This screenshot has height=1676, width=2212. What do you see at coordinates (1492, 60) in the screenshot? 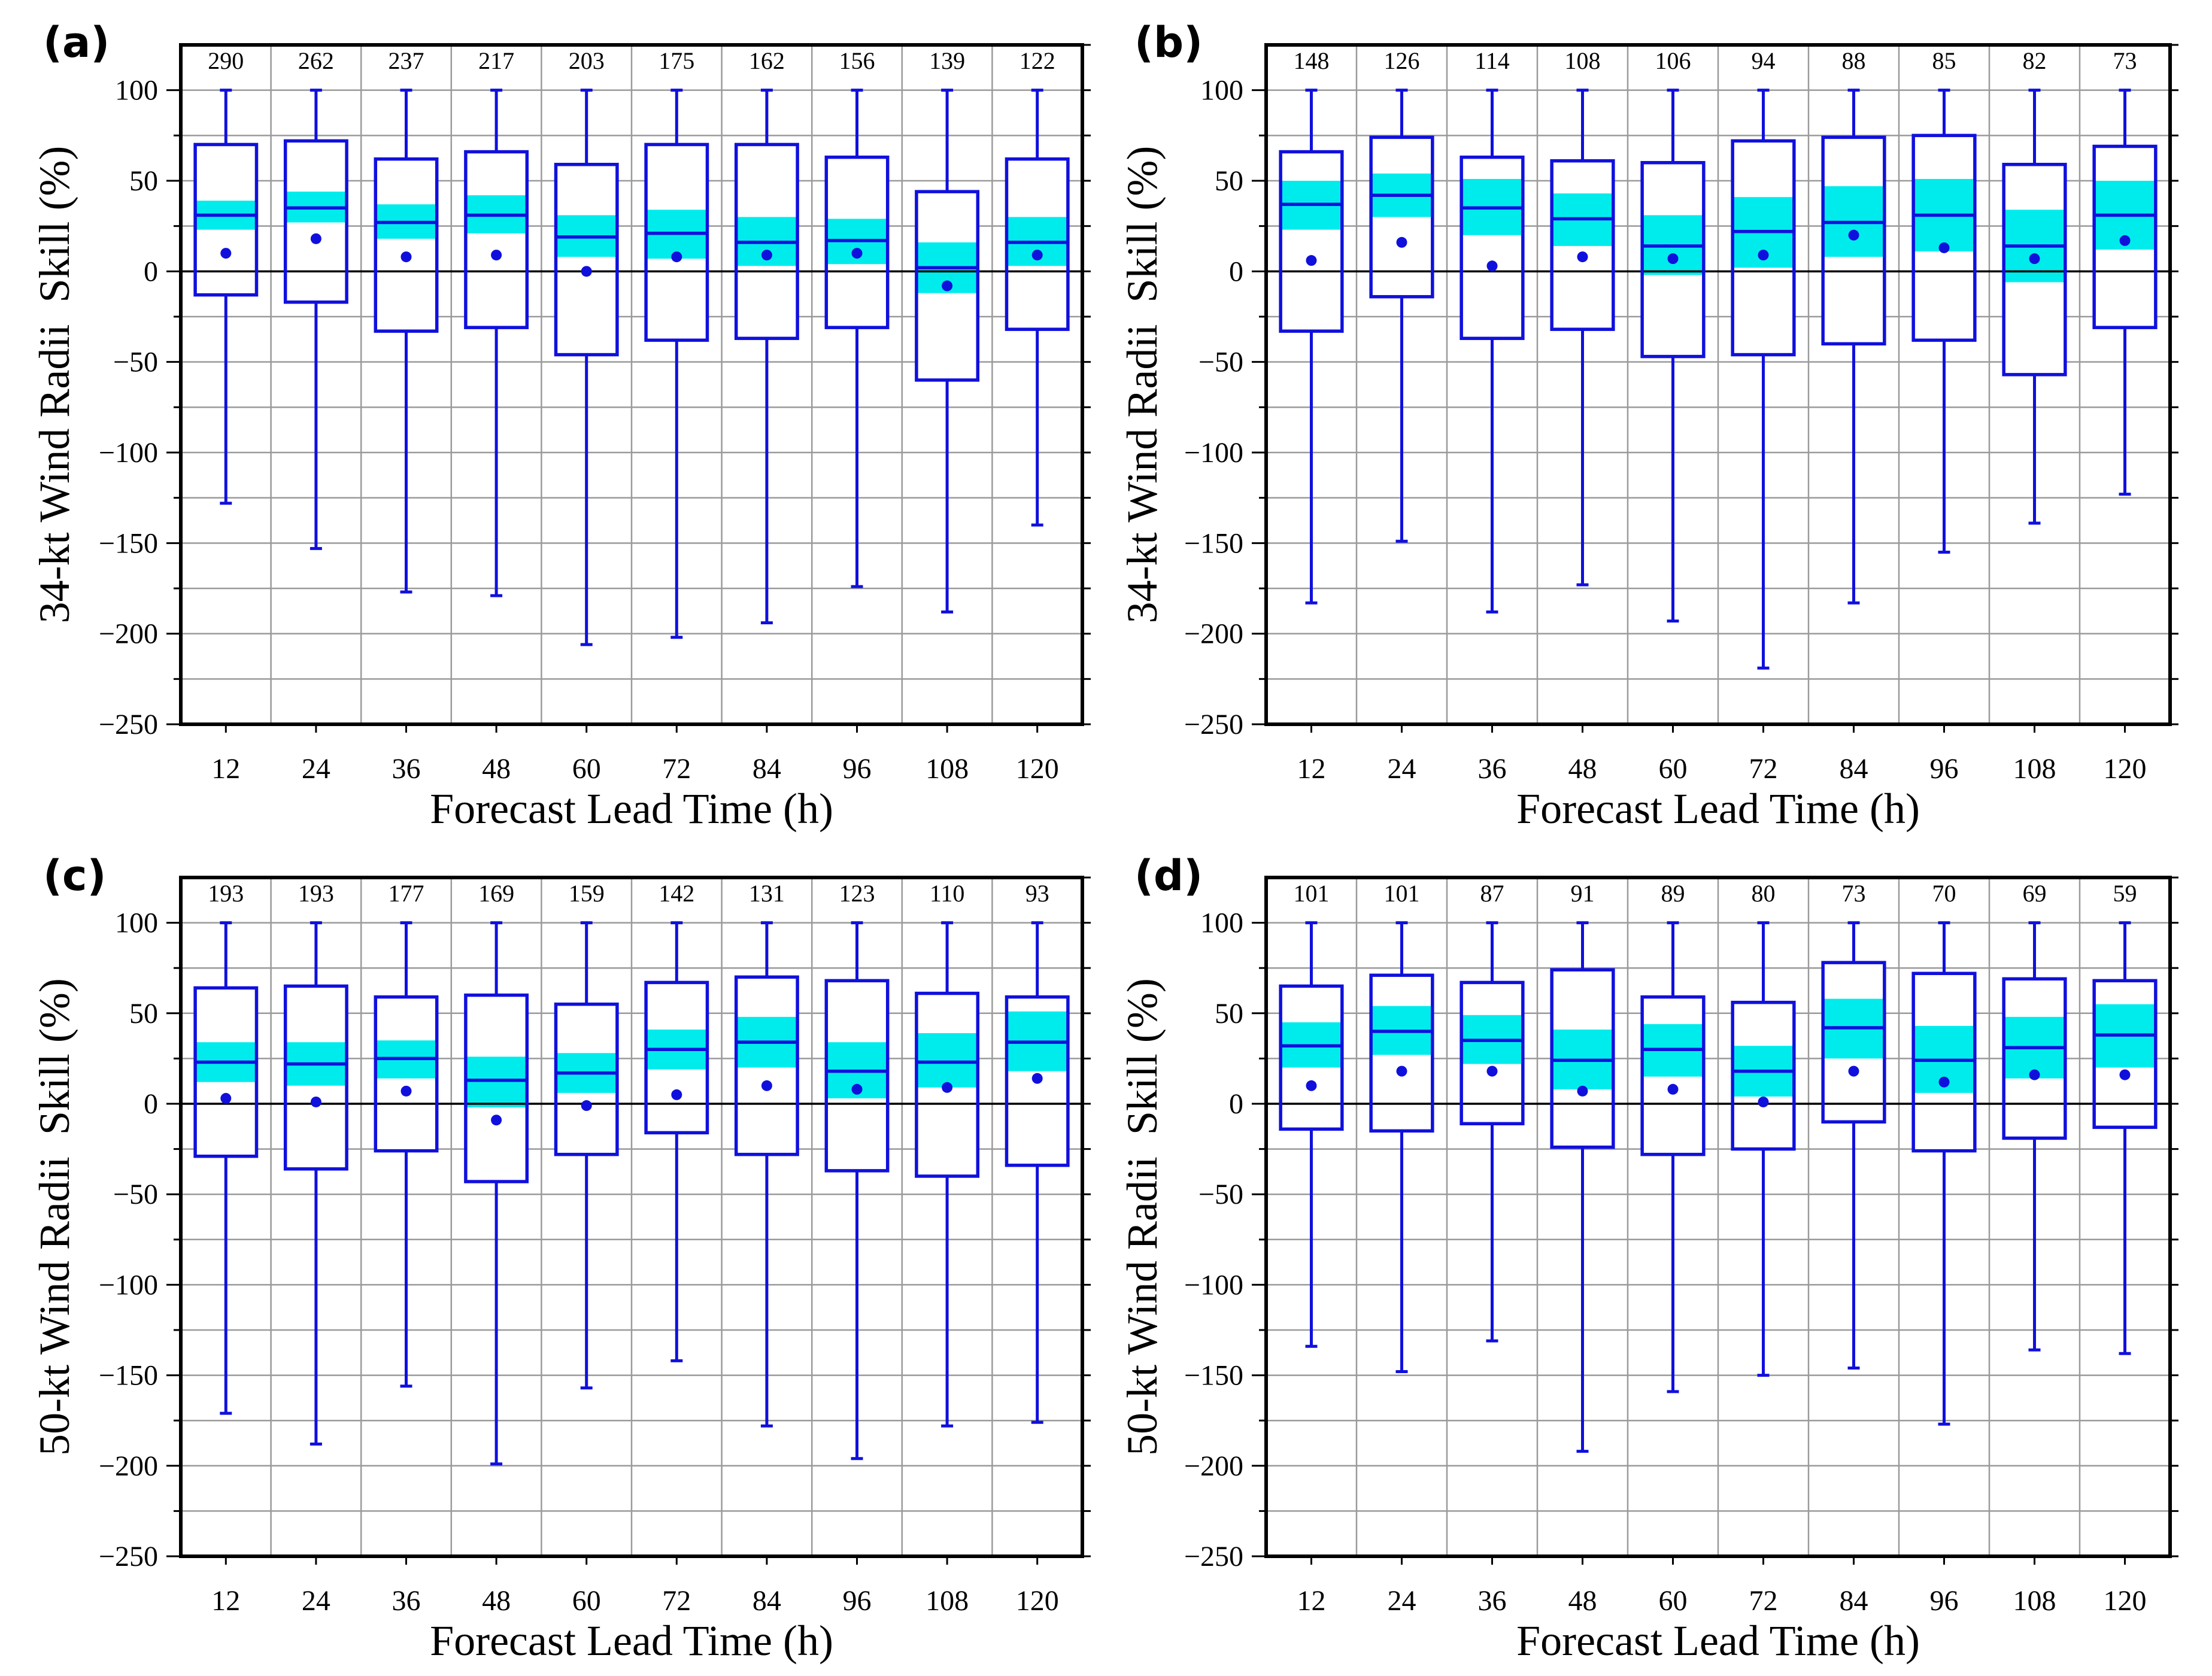
I see `sample-count: 114` at bounding box center [1492, 60].